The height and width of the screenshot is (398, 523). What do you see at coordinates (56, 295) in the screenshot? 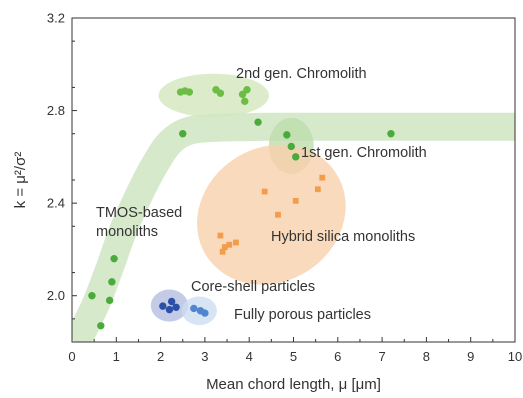
I see `y-tick-label: 2.0` at bounding box center [56, 295].